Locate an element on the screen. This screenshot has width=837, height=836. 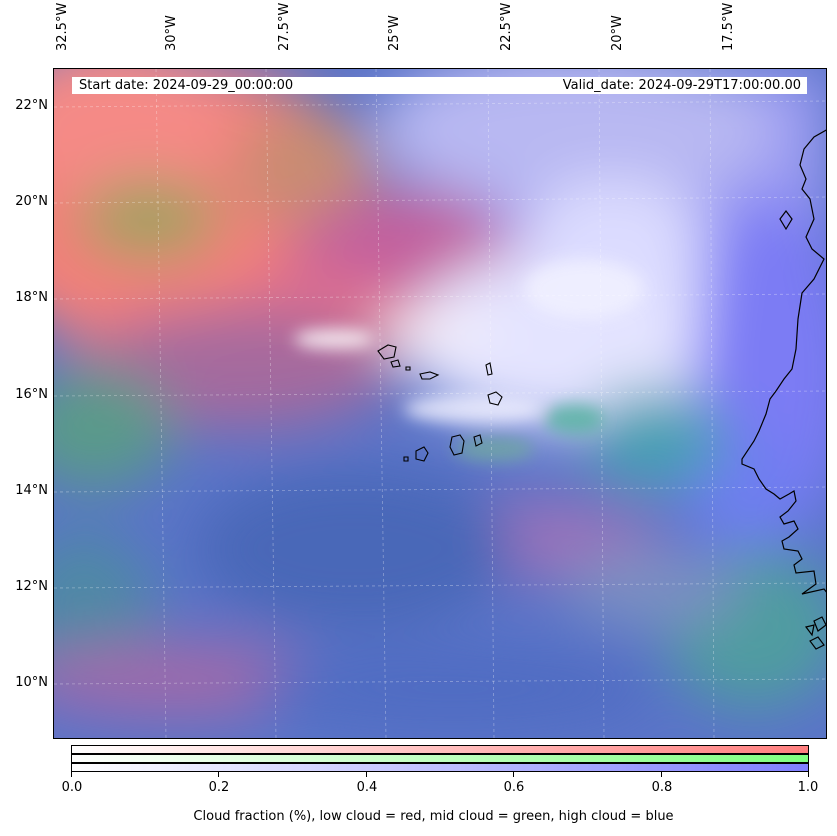
cb-tick-label-1: 0.2 is located at coordinates (219, 787).